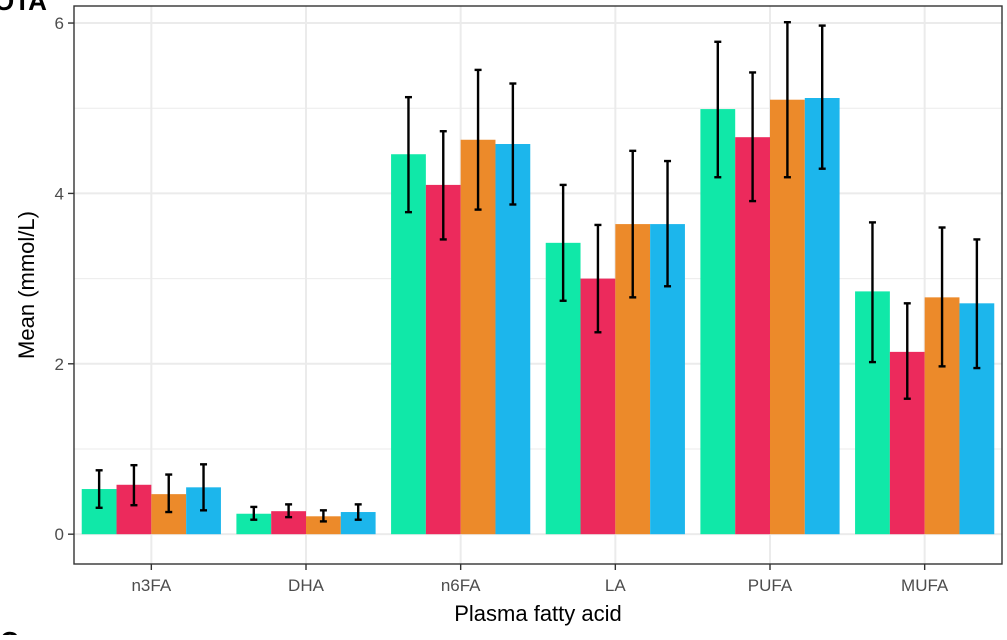 This screenshot has height=640, width=1007. Describe the element at coordinates (306, 585) in the screenshot. I see `x-tick-label: DHA` at that location.